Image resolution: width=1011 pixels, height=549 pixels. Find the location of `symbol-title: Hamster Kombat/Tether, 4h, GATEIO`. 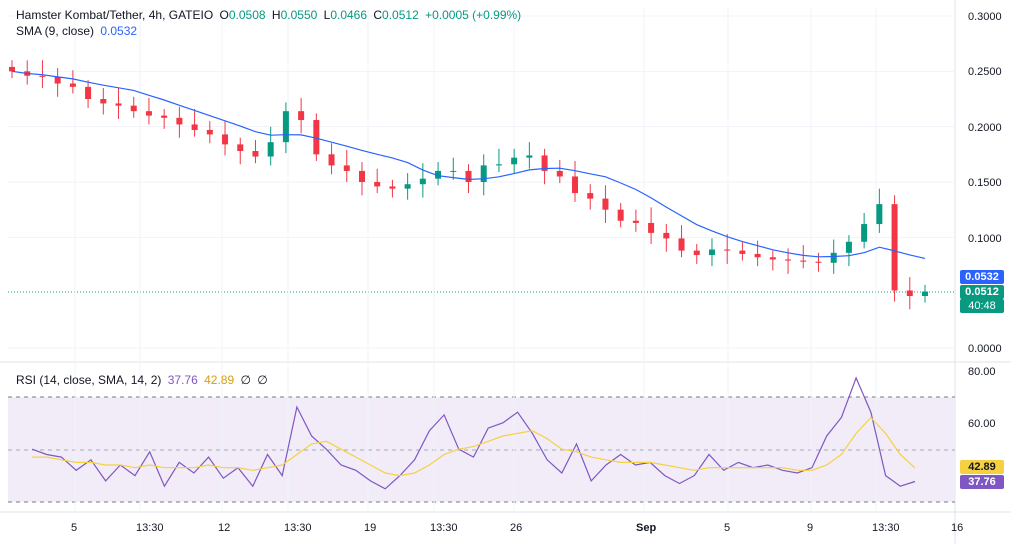

symbol-title: Hamster Kombat/Tether, 4h, GATEIO is located at coordinates (115, 15).